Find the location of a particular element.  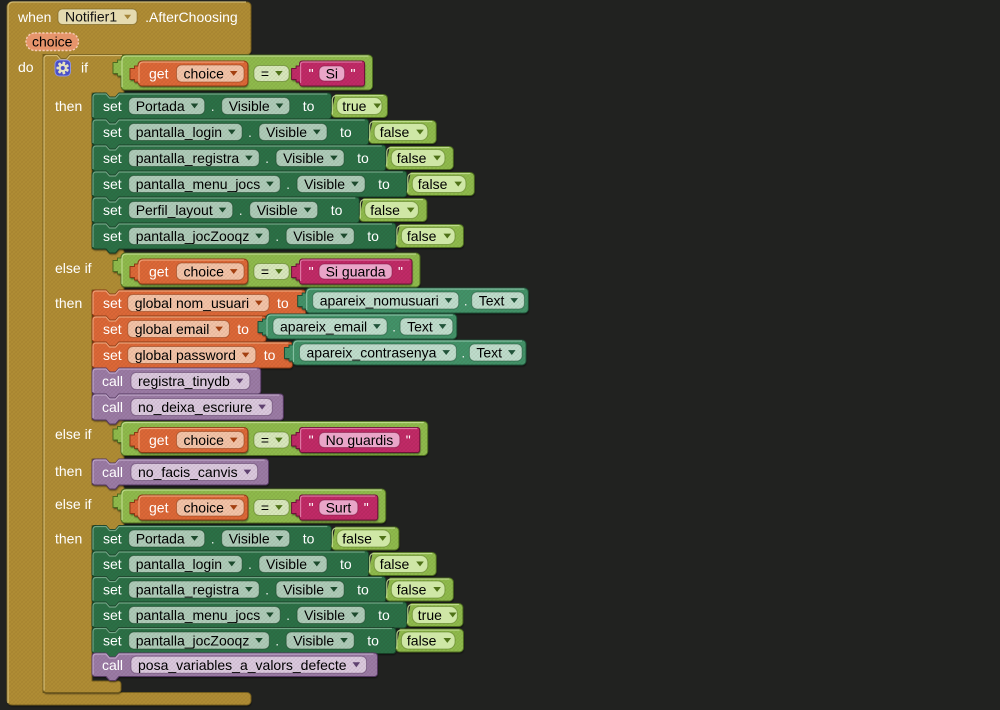

svg-text: Perfil_layout is located at coordinates (174, 210).